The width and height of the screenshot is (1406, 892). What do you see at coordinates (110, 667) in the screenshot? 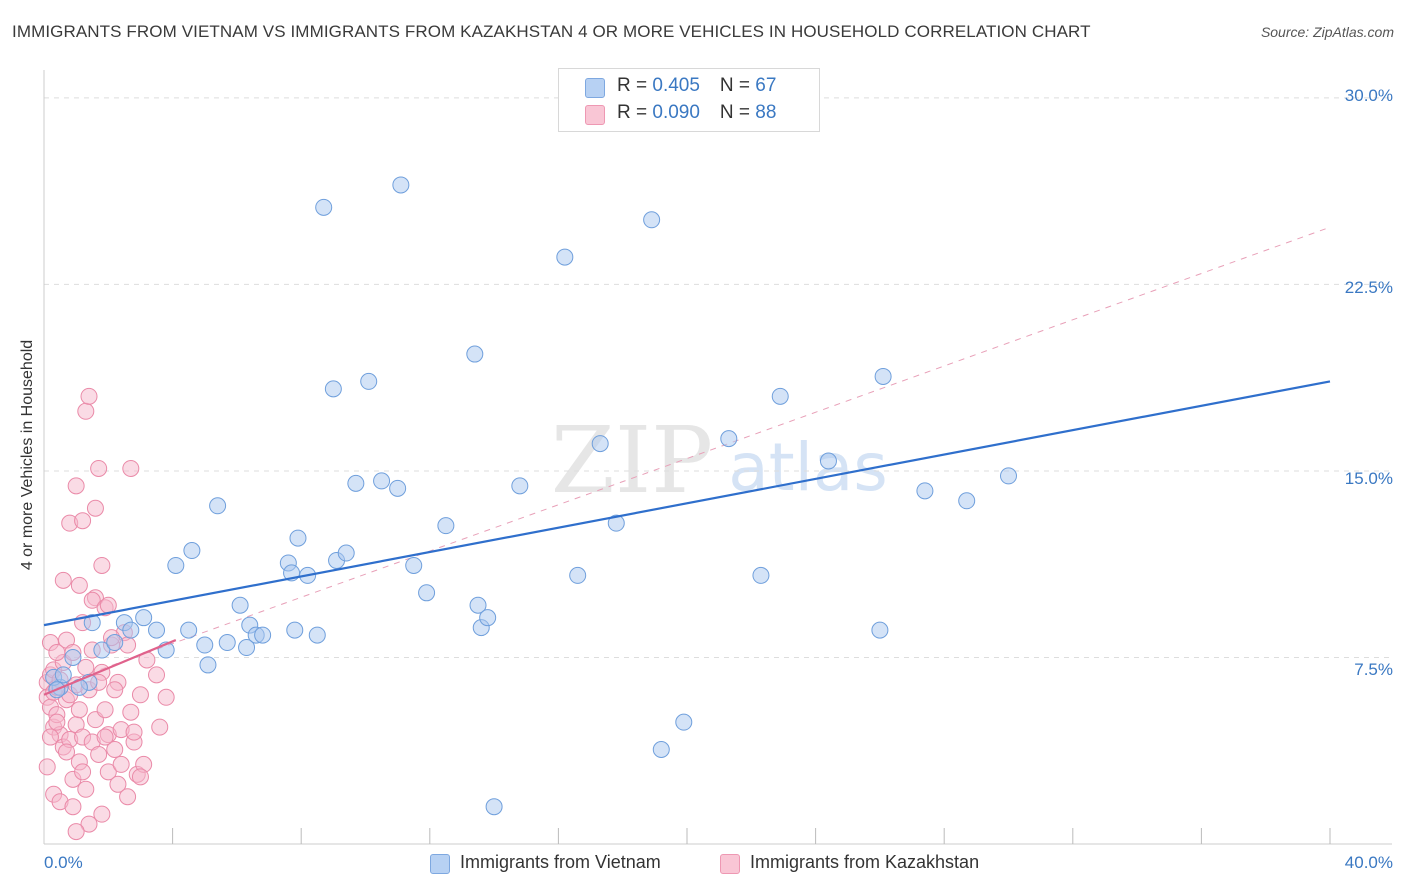
I see `kazakhstan-trend-line` at bounding box center [110, 667].